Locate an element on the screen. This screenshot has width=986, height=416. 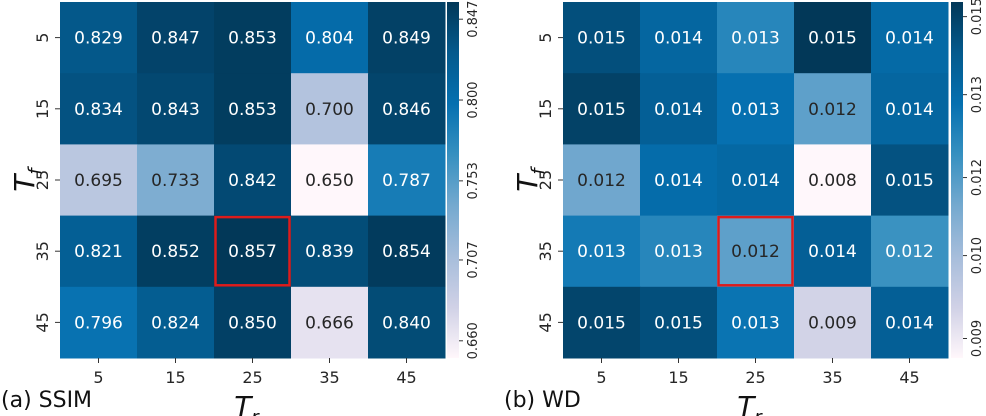
cell-value-label: 0.839 is located at coordinates (329, 252).